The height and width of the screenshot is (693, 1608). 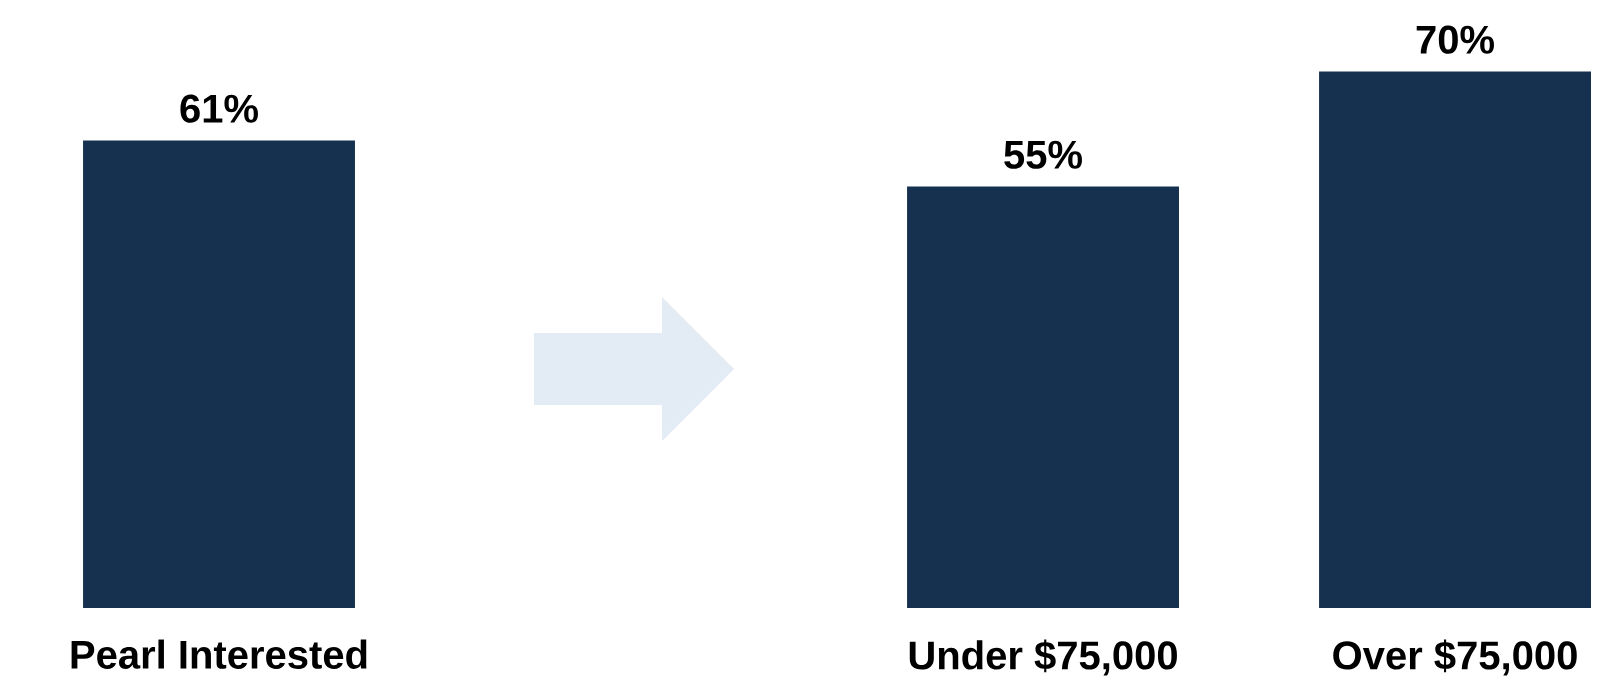 What do you see at coordinates (1043, 154) in the screenshot?
I see `data-label: 55%` at bounding box center [1043, 154].